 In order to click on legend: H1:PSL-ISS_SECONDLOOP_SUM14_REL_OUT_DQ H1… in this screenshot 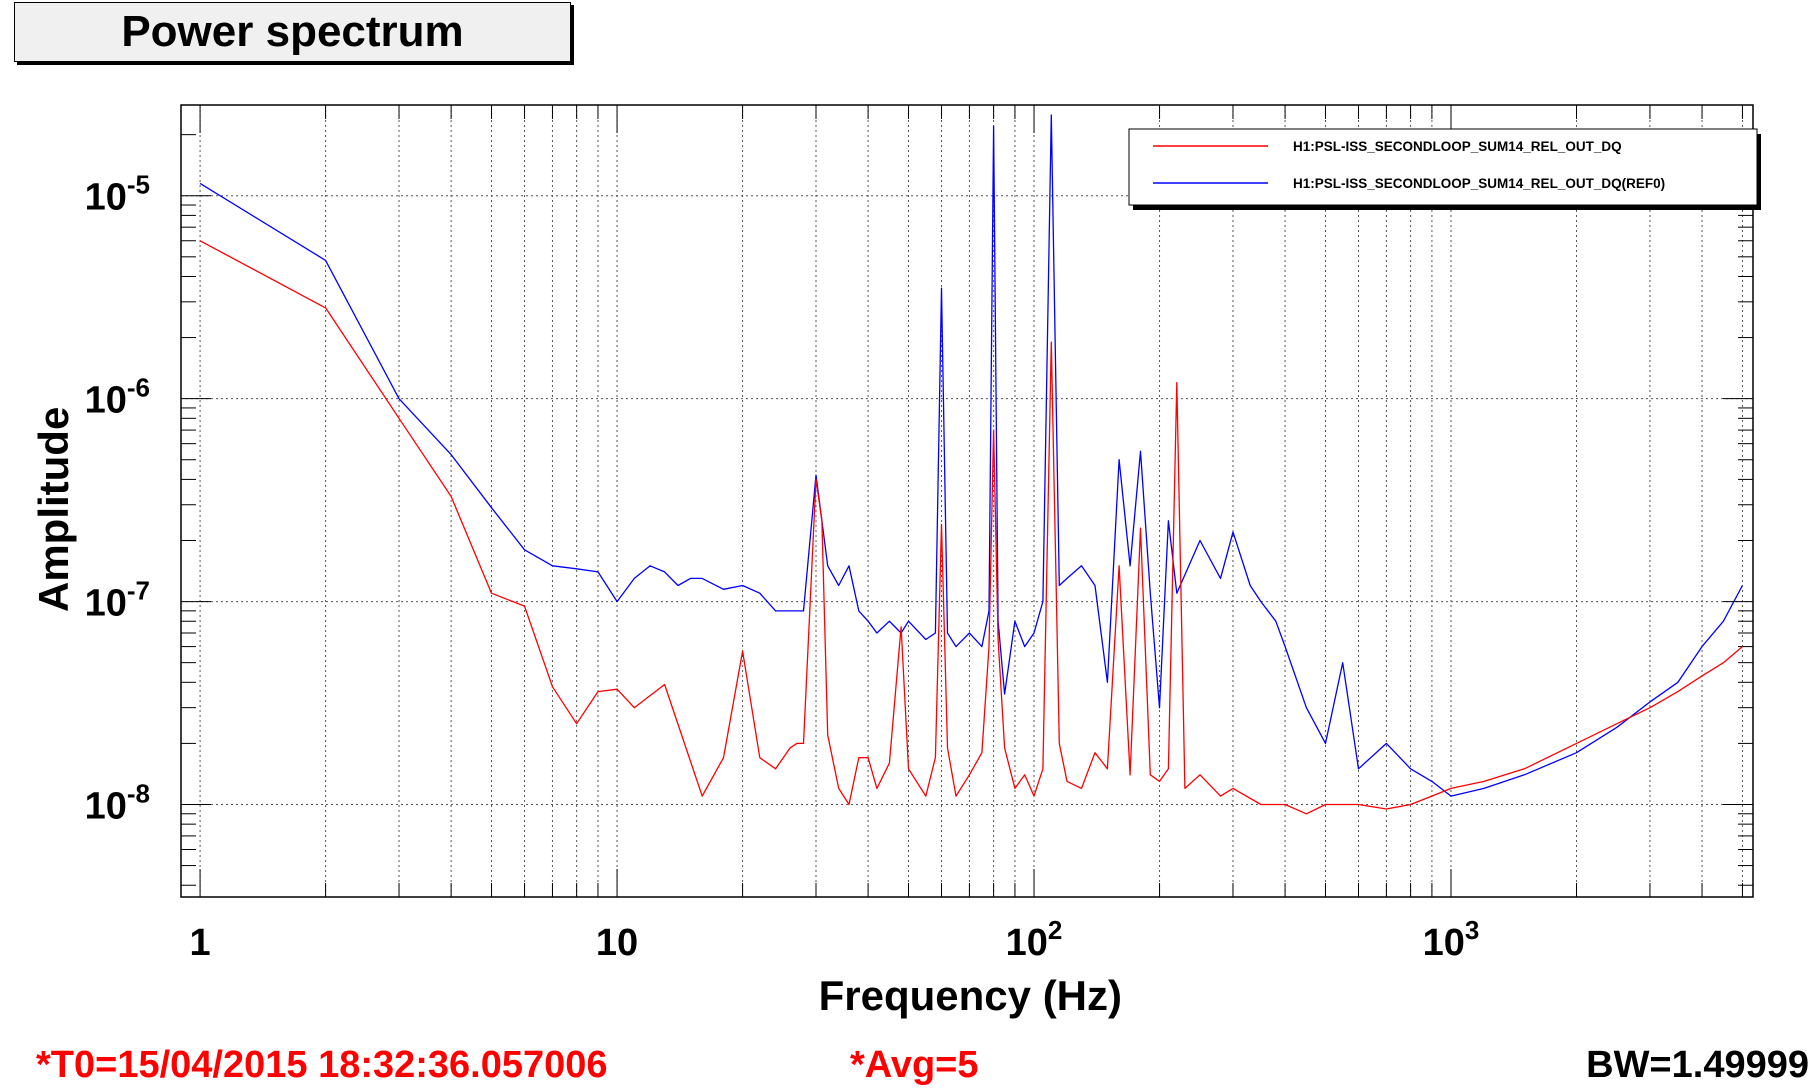, I will do `click(1444, 169)`.